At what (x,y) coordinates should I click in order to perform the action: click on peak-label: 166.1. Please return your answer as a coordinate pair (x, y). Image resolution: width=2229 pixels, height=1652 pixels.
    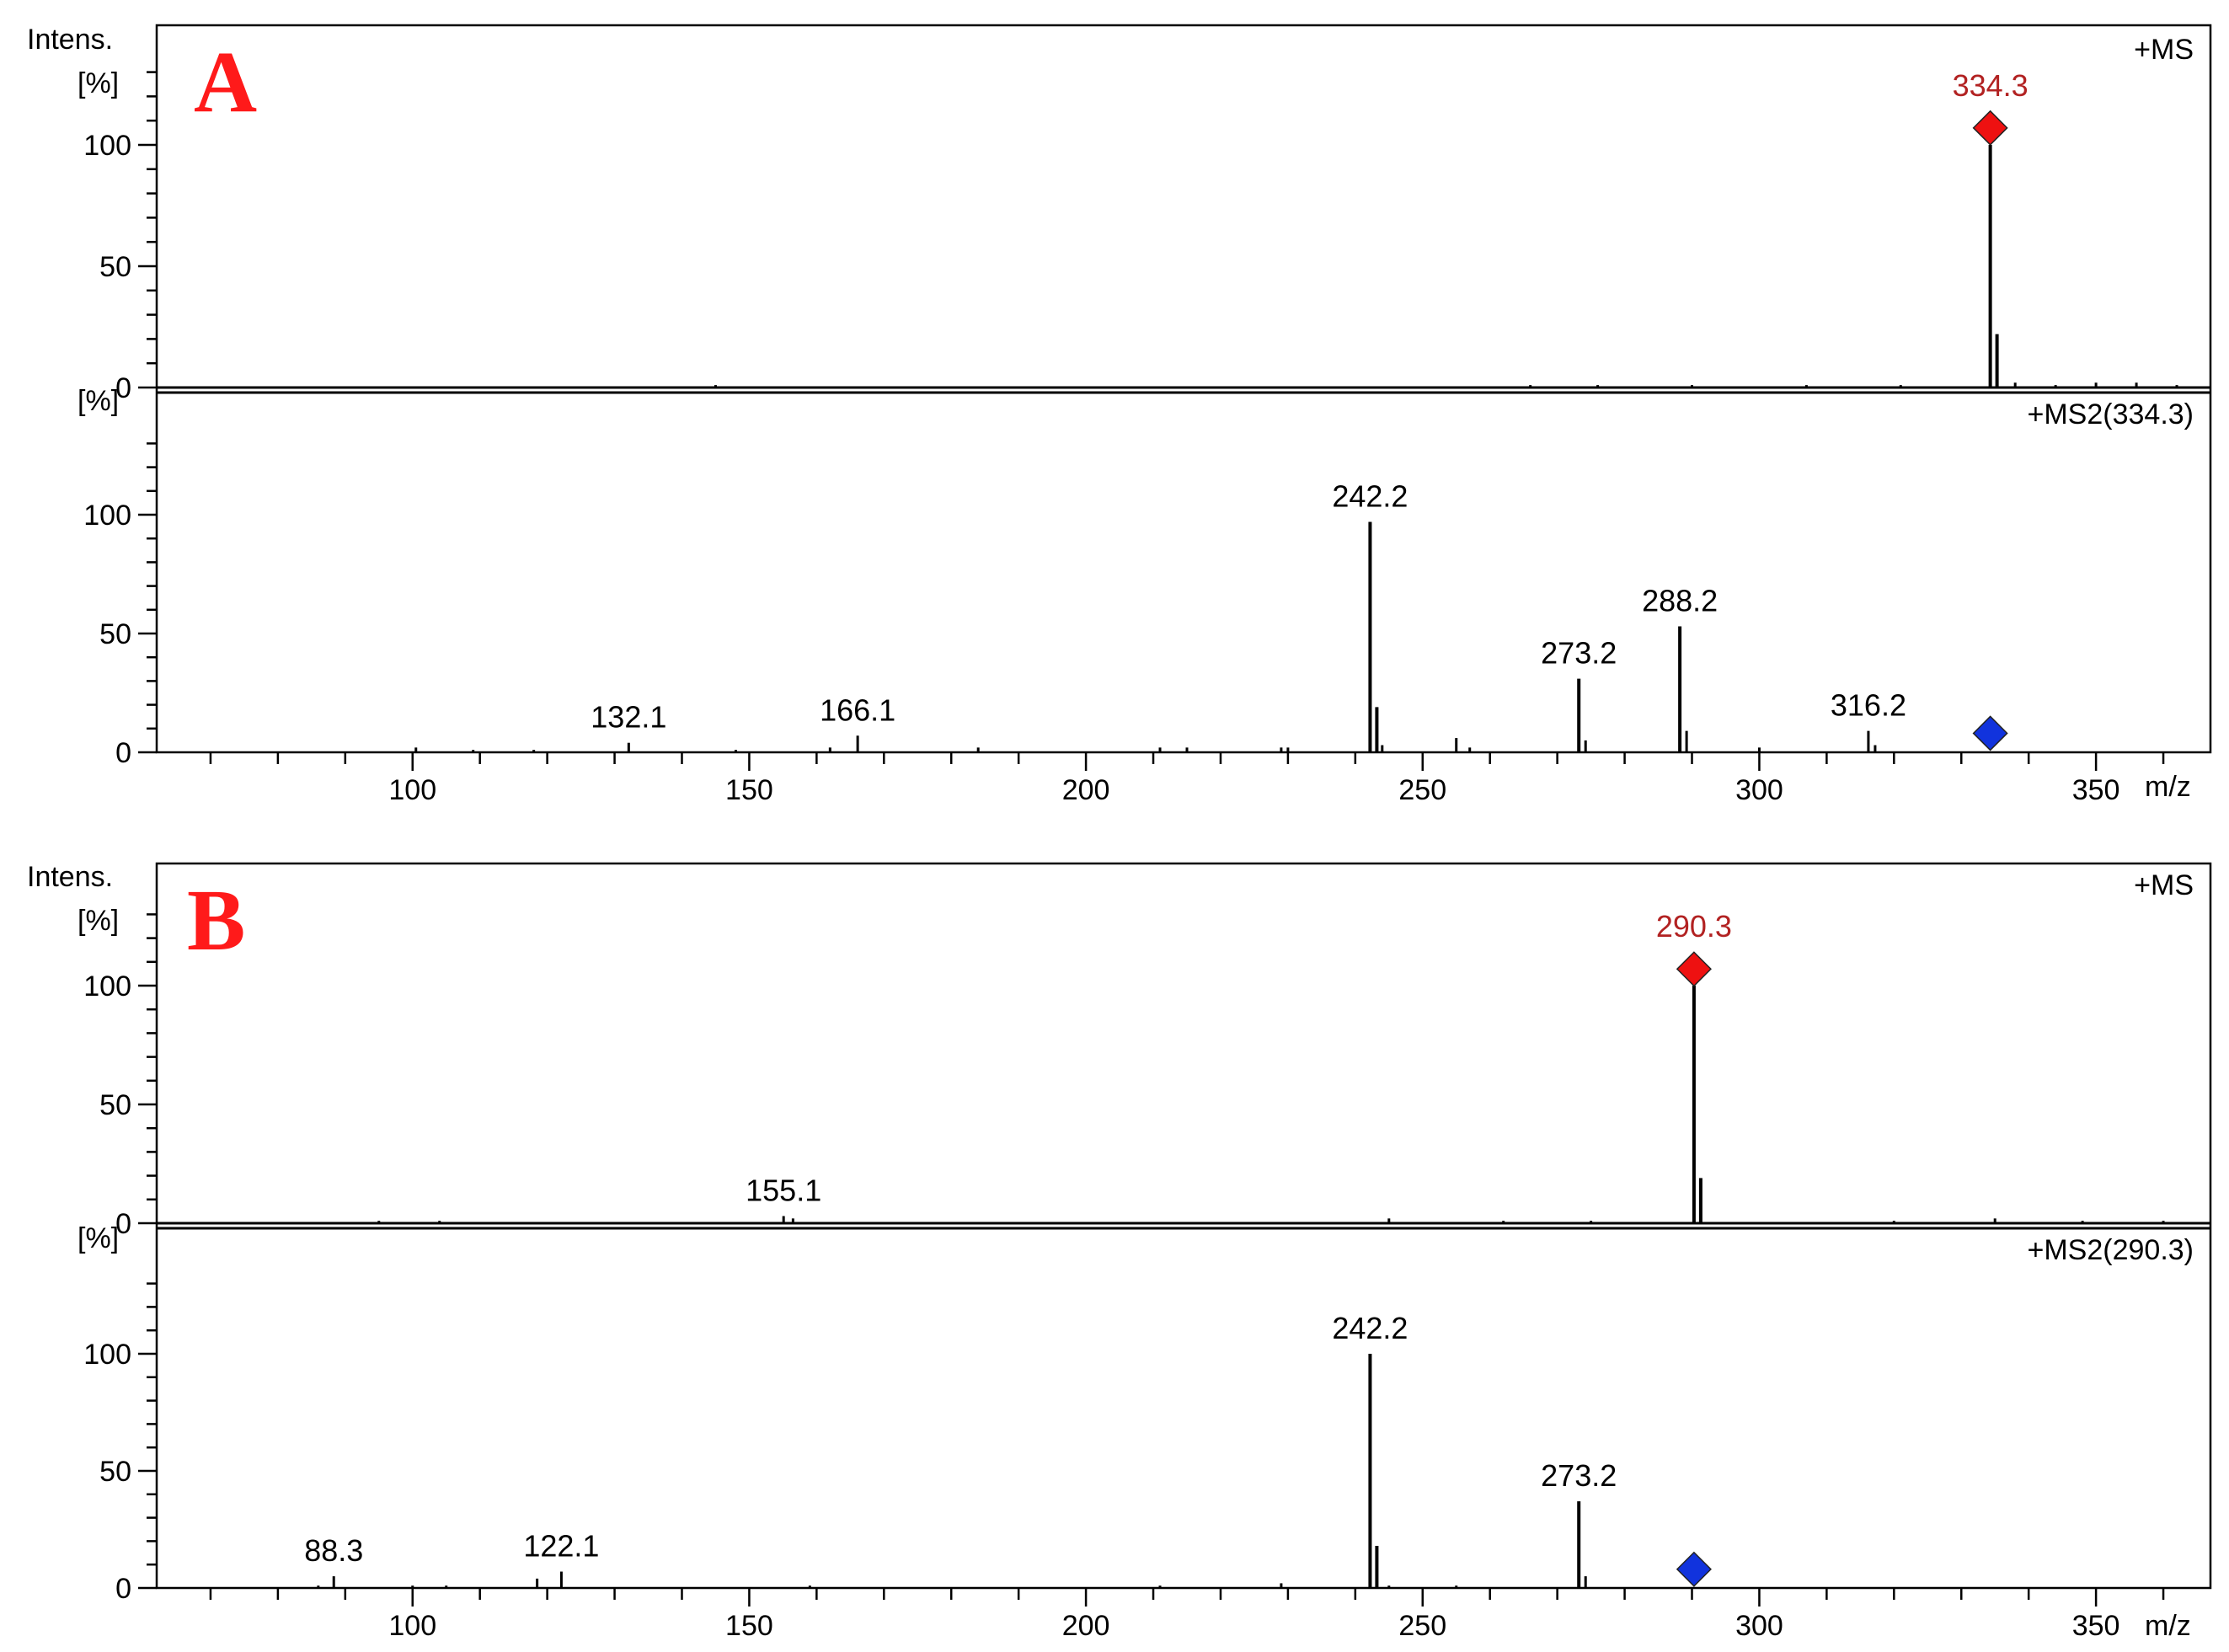
    Looking at the image, I should click on (857, 709).